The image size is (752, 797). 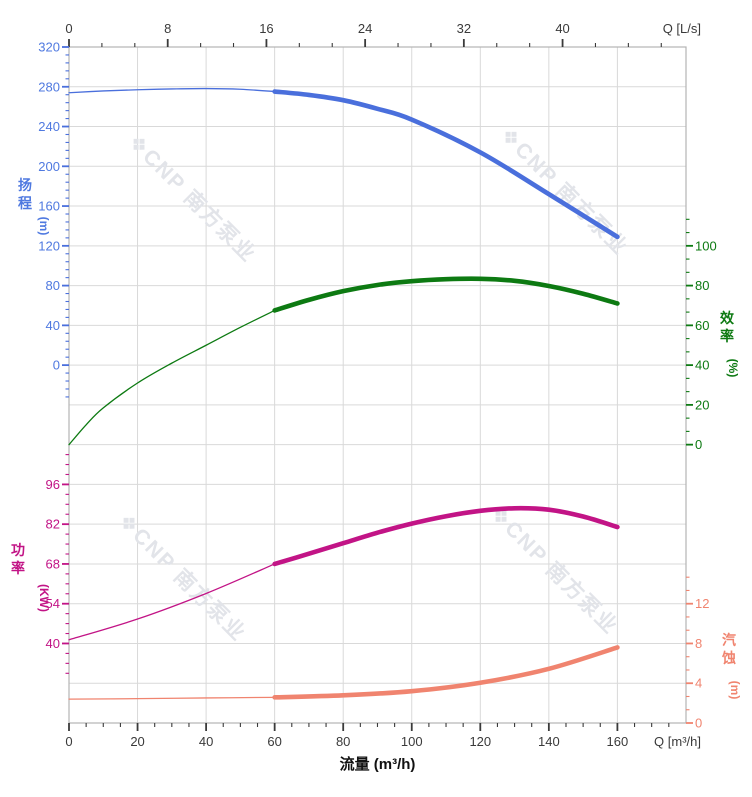 I want to click on head-tick-label: 320, so click(x=49, y=47).